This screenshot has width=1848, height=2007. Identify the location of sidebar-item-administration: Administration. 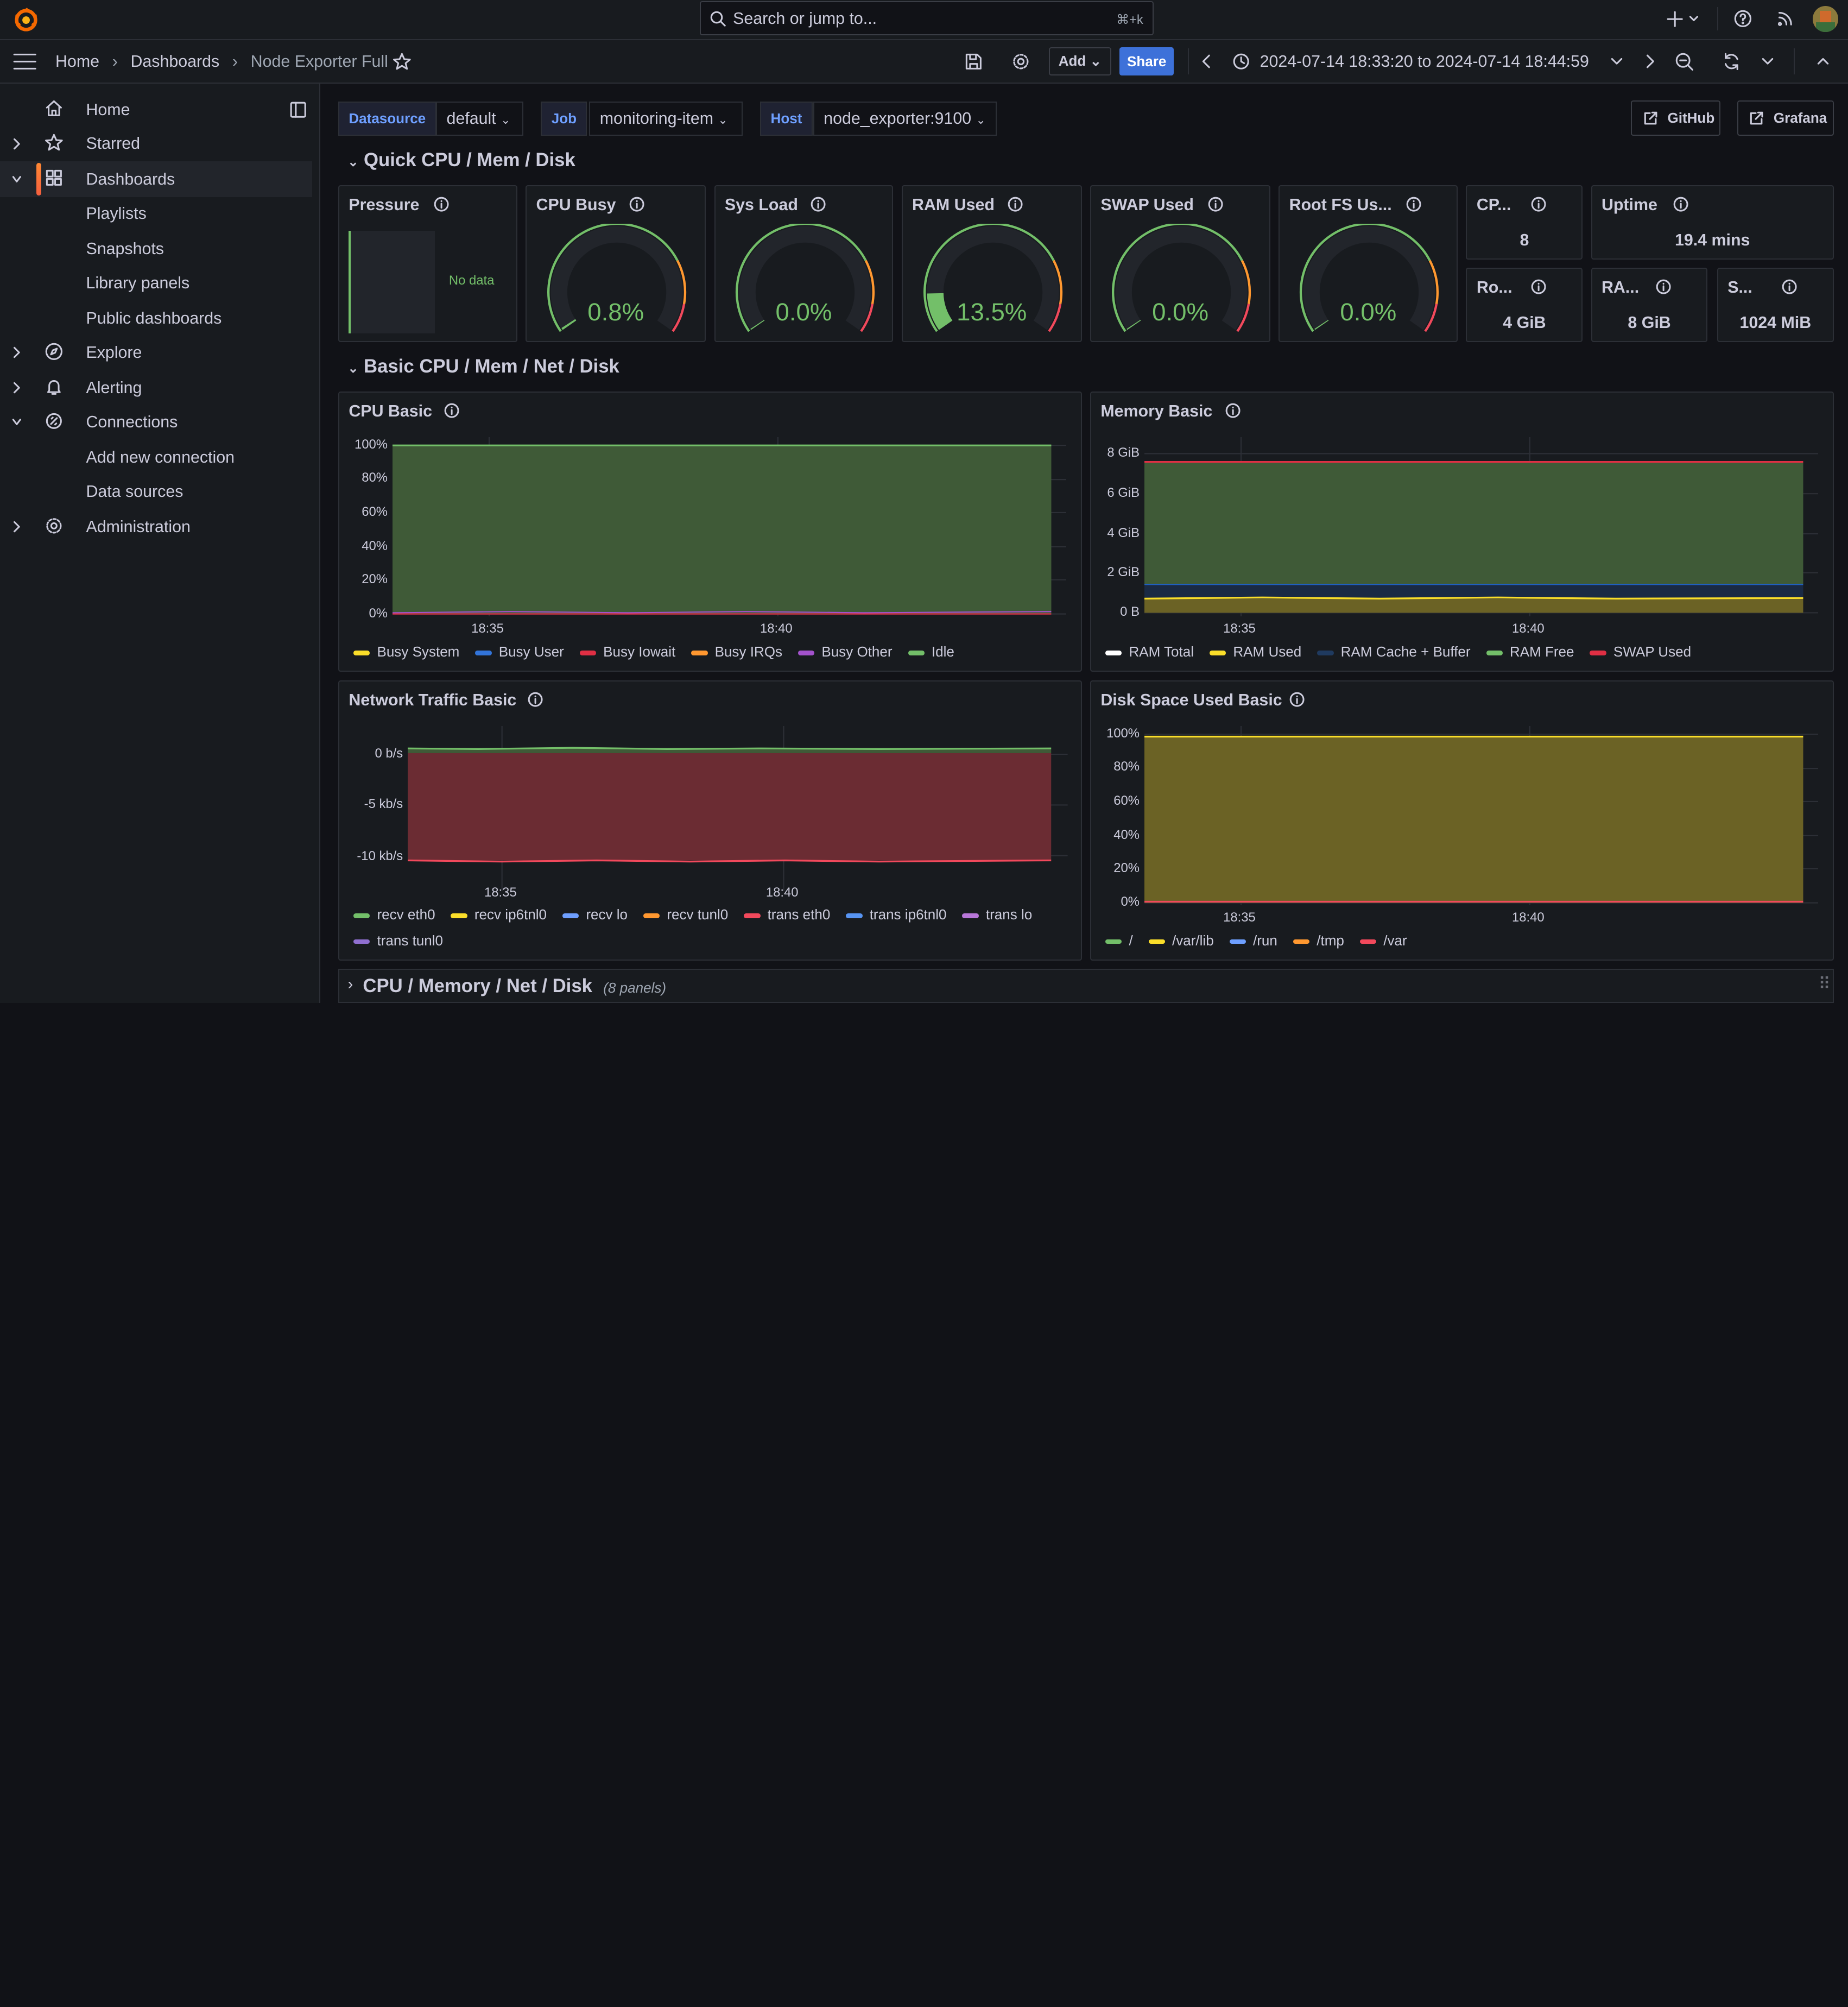
(156, 527).